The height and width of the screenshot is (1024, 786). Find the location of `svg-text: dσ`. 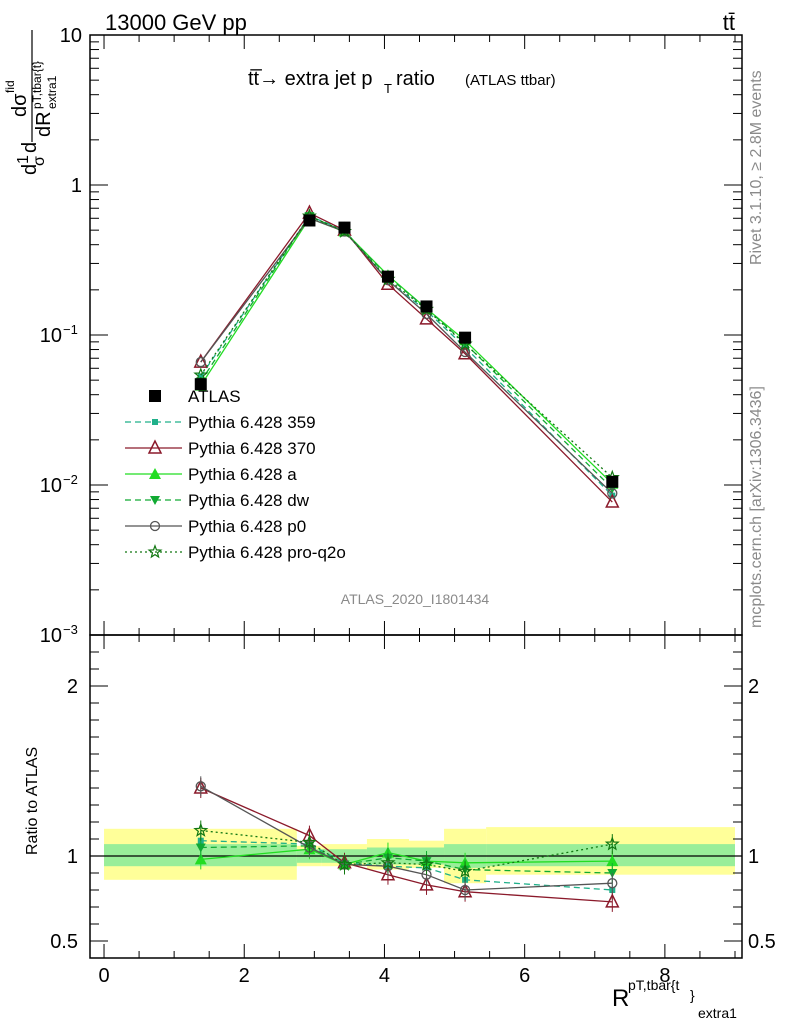

svg-text: dσ is located at coordinates (20, 105).